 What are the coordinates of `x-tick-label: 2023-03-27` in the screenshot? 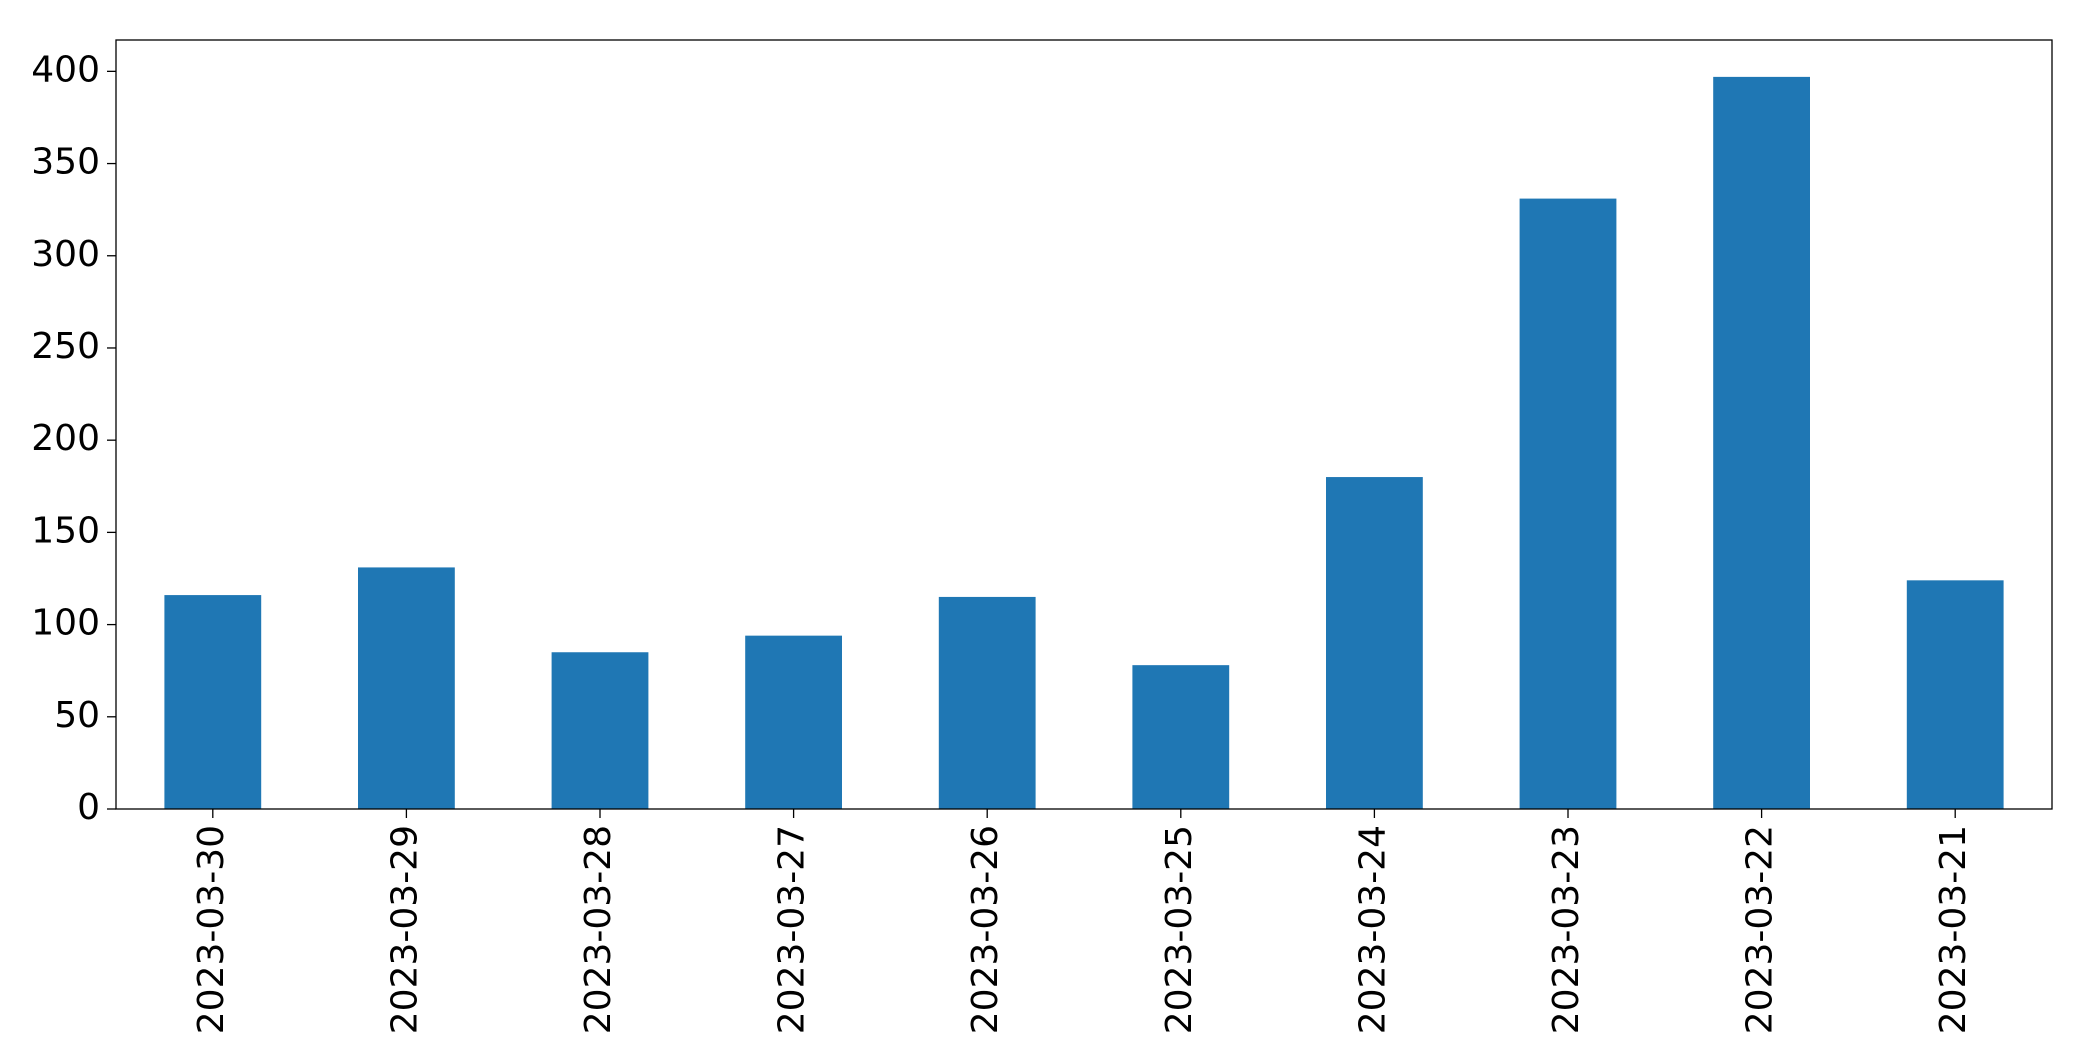 It's located at (792, 929).